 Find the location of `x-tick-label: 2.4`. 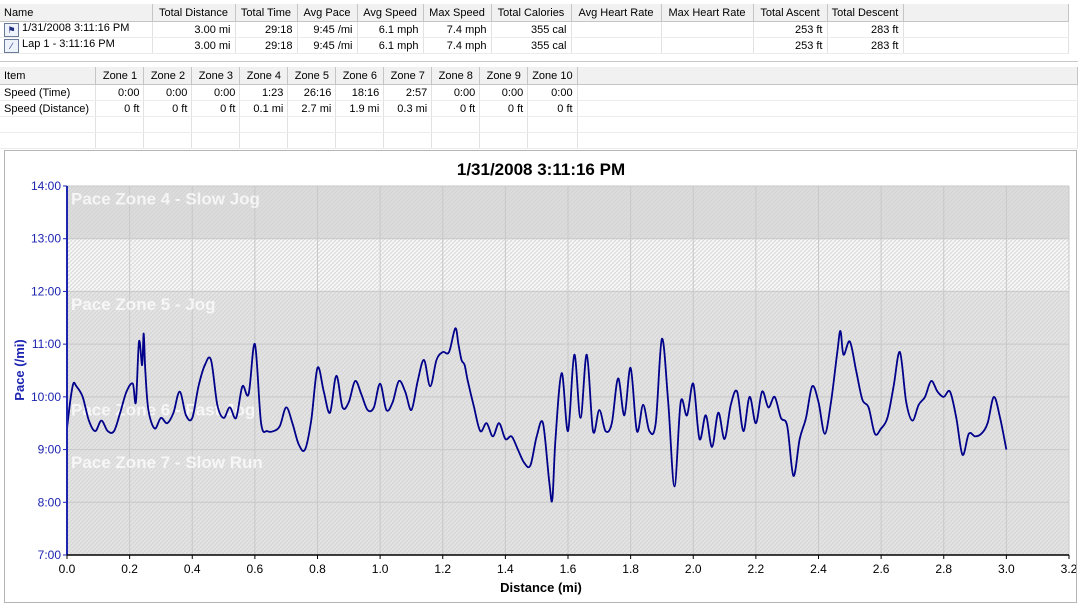

x-tick-label: 2.4 is located at coordinates (818, 569).